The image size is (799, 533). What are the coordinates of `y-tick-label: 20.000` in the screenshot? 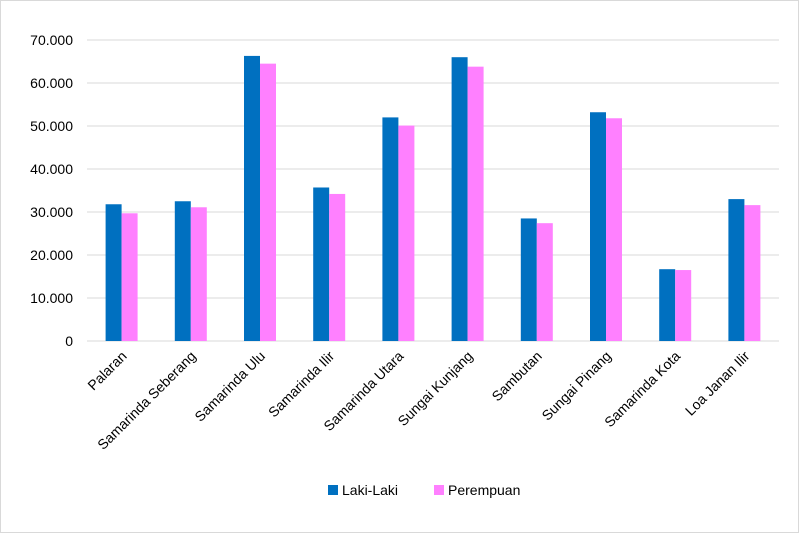 It's located at (51, 255).